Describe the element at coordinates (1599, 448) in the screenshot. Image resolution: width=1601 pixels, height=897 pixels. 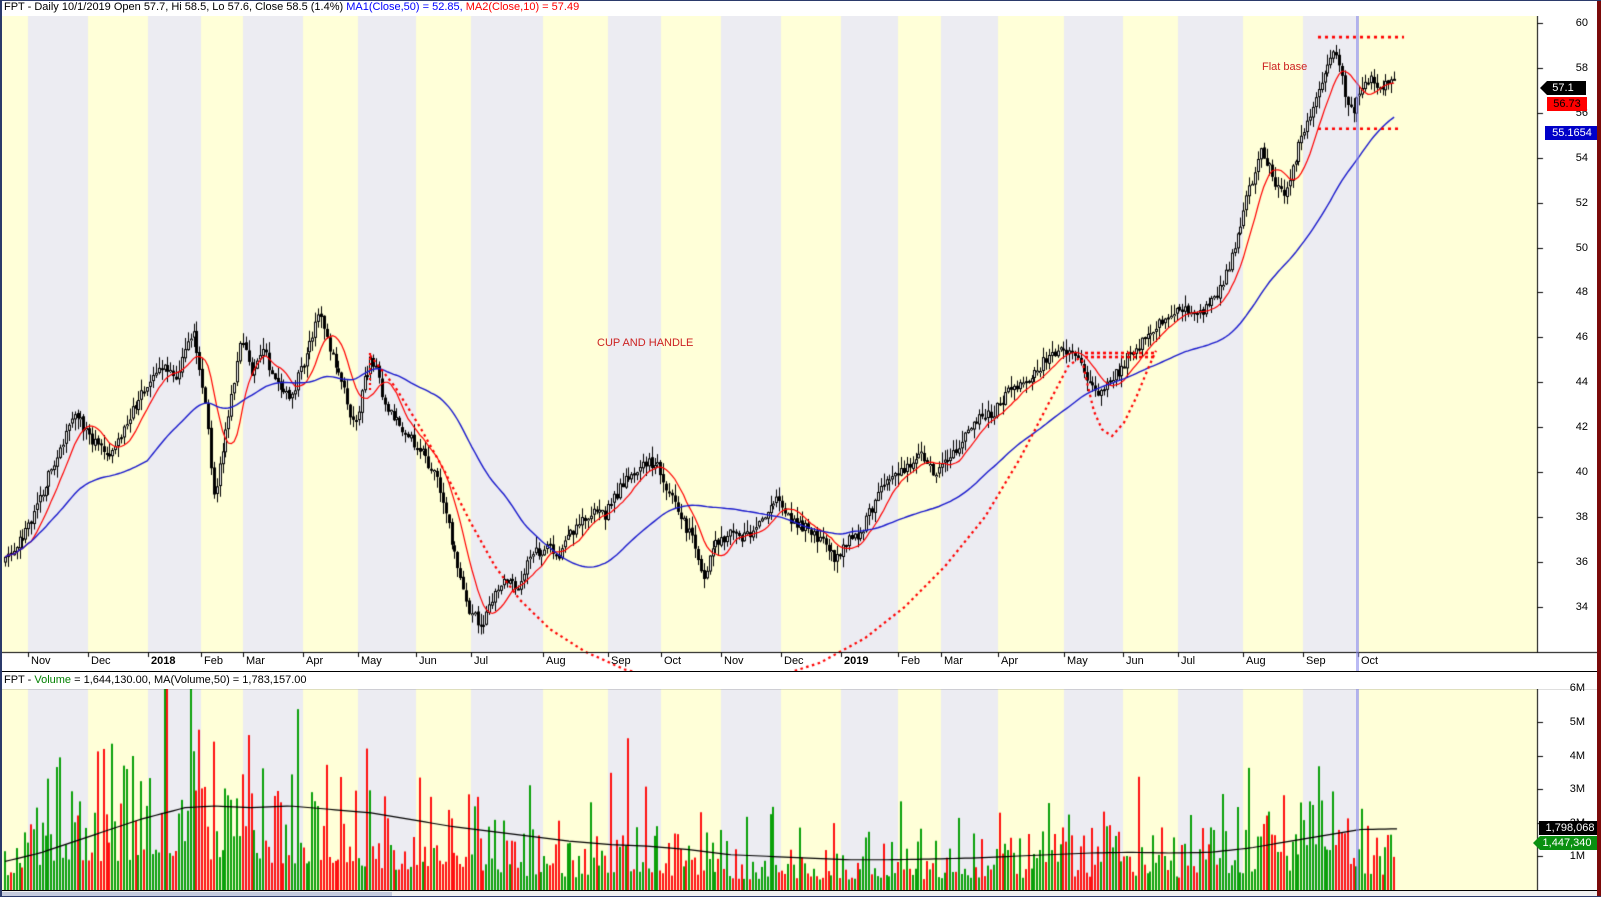
I see `window-border-right` at that location.